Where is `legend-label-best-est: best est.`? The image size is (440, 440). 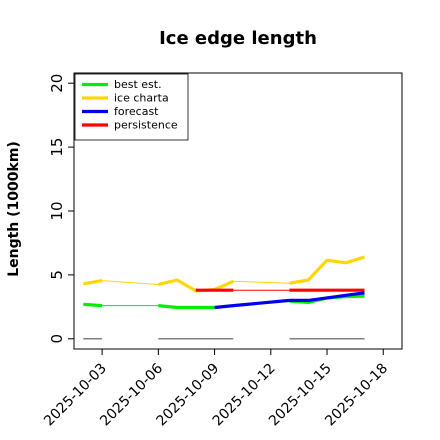 legend-label-best-est: best est. is located at coordinates (138, 84).